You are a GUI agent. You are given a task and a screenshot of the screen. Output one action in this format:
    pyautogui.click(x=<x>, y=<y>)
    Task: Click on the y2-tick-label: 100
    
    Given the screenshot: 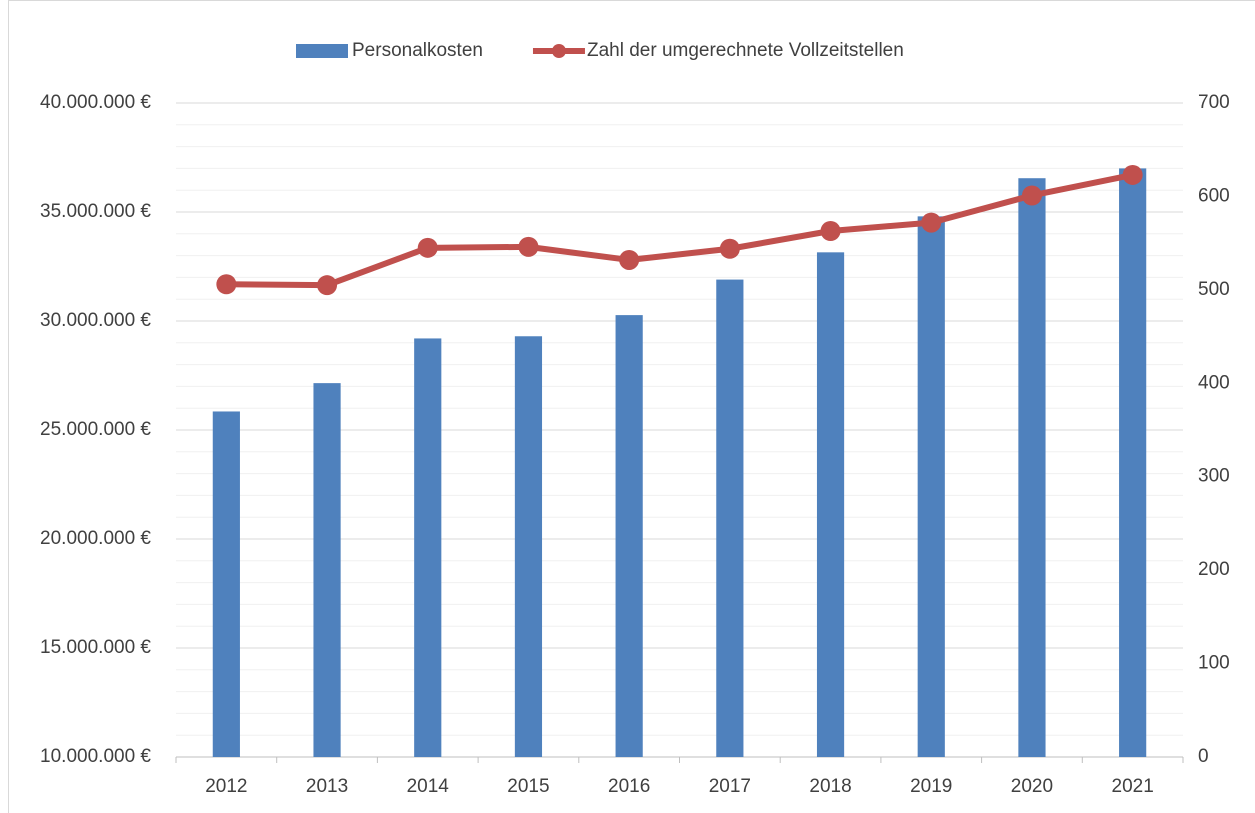 What is the action you would take?
    pyautogui.click(x=1214, y=663)
    